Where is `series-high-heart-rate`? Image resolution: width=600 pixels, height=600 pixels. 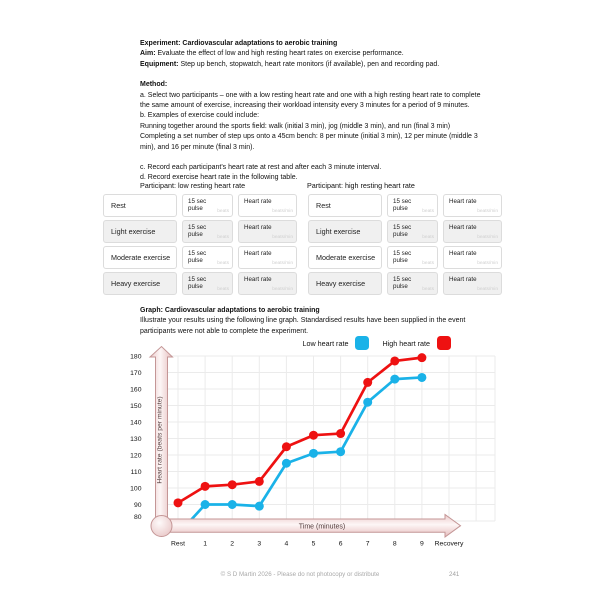
series-high-heart-rate is located at coordinates (300, 430).